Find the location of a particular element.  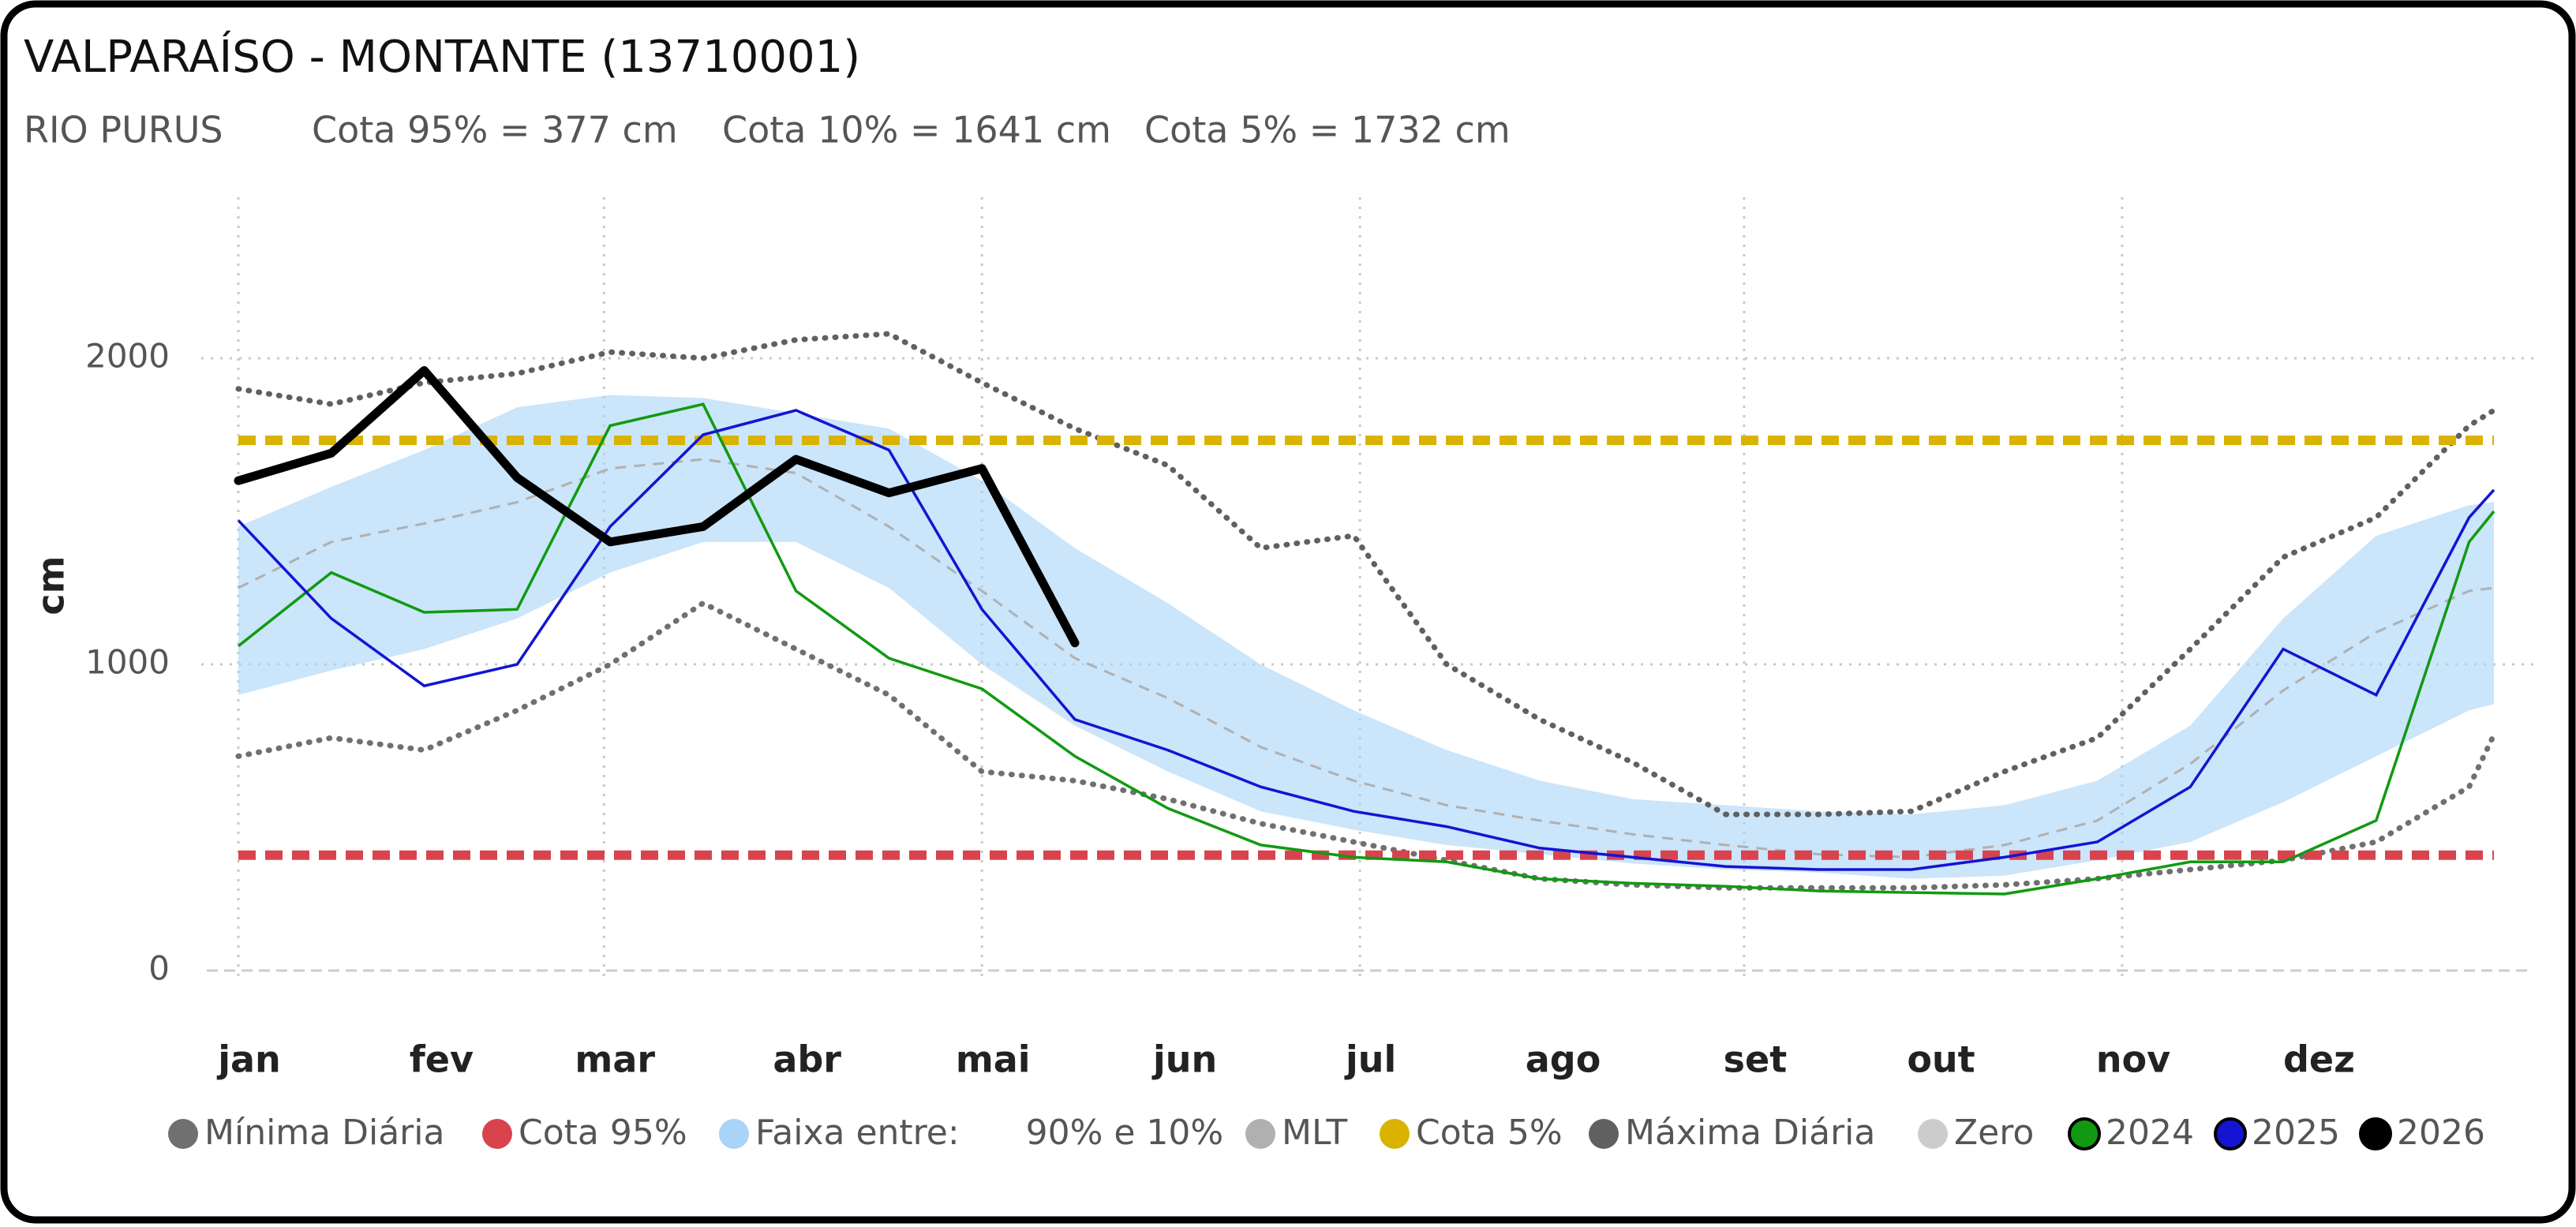

x-tick-label: out is located at coordinates (1941, 1059).